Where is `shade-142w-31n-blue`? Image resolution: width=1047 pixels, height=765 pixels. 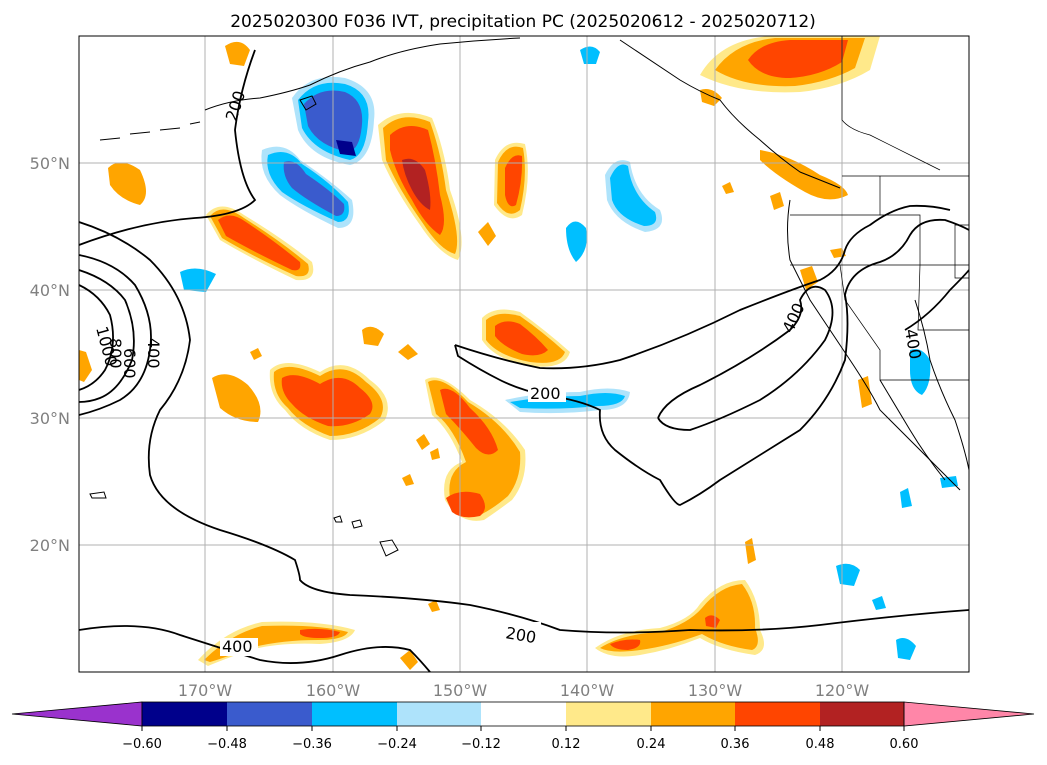 shade-142w-31n-blue is located at coordinates (567, 401).